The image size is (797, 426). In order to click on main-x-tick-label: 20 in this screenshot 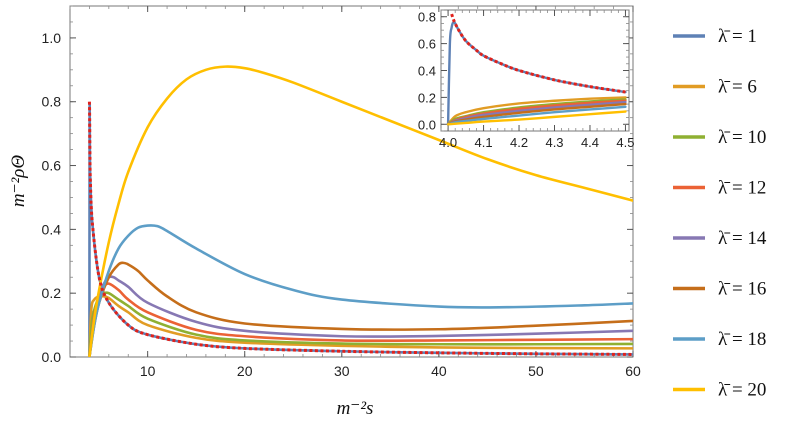, I will do `click(245, 371)`.